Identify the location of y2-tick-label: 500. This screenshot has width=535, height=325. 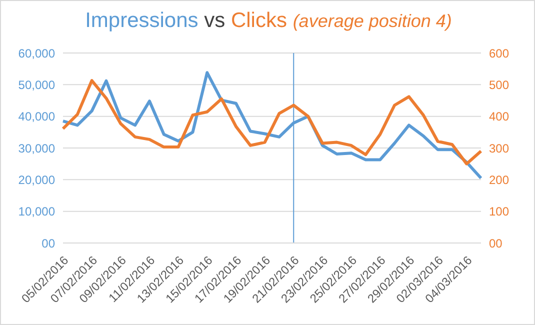
(499, 85).